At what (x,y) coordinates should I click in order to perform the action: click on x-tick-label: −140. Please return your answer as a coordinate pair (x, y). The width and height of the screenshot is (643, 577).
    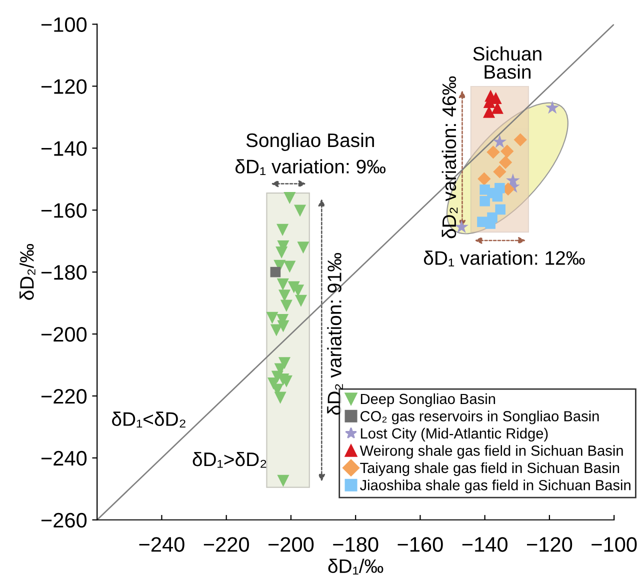
    Looking at the image, I should click on (485, 544).